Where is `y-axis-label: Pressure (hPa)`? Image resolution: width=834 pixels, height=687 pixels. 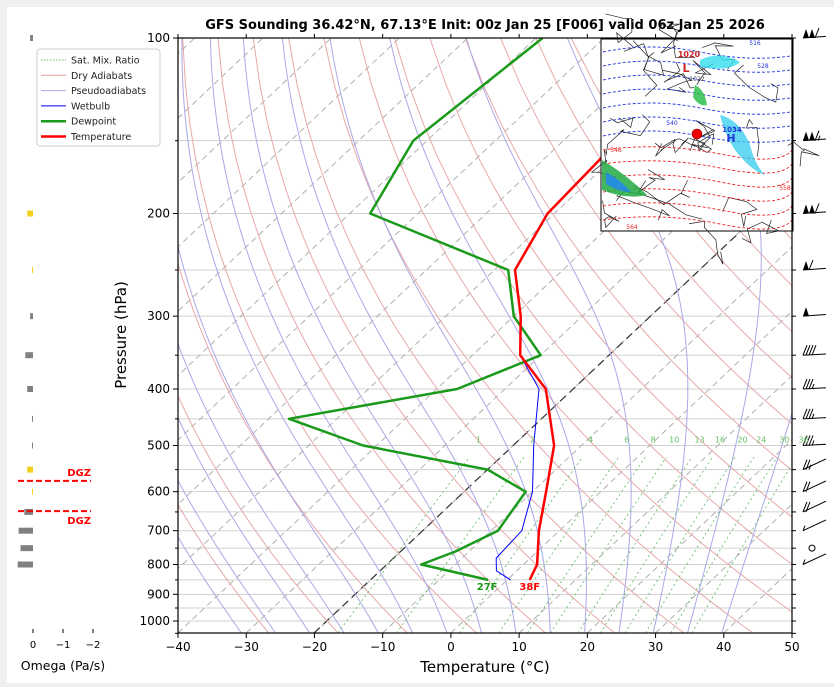 y-axis-label: Pressure (hPa) is located at coordinates (121, 335).